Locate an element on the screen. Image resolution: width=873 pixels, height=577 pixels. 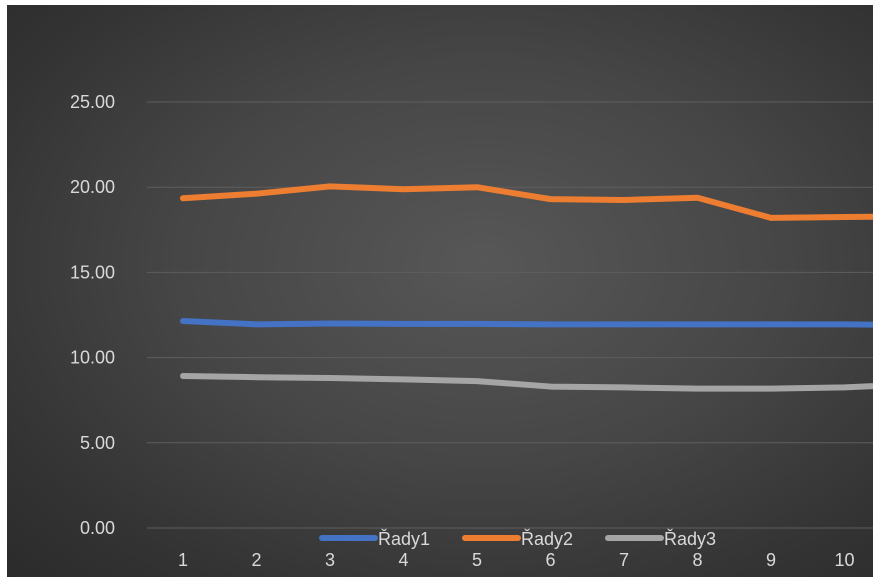
x-tick-label: 10 is located at coordinates (844, 560).